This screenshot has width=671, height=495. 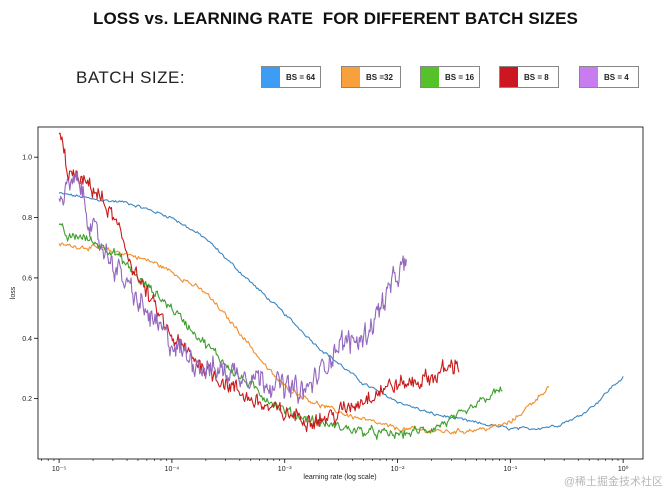 What do you see at coordinates (379, 77) in the screenshot?
I see `legend-label-bs-32: BS =32` at bounding box center [379, 77].